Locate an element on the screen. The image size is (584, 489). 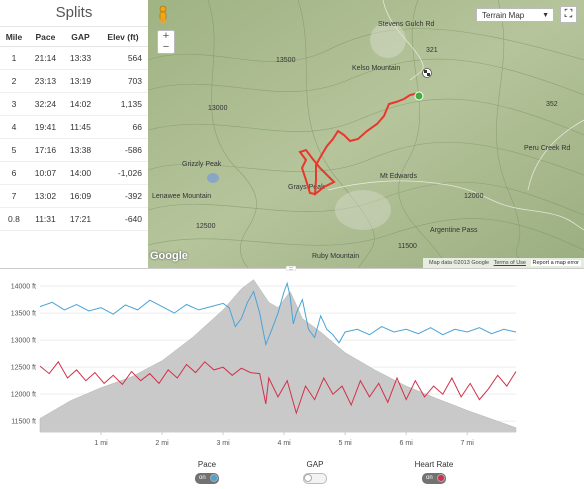
map-type-value: Terrain Map is located at coordinates (503, 15).